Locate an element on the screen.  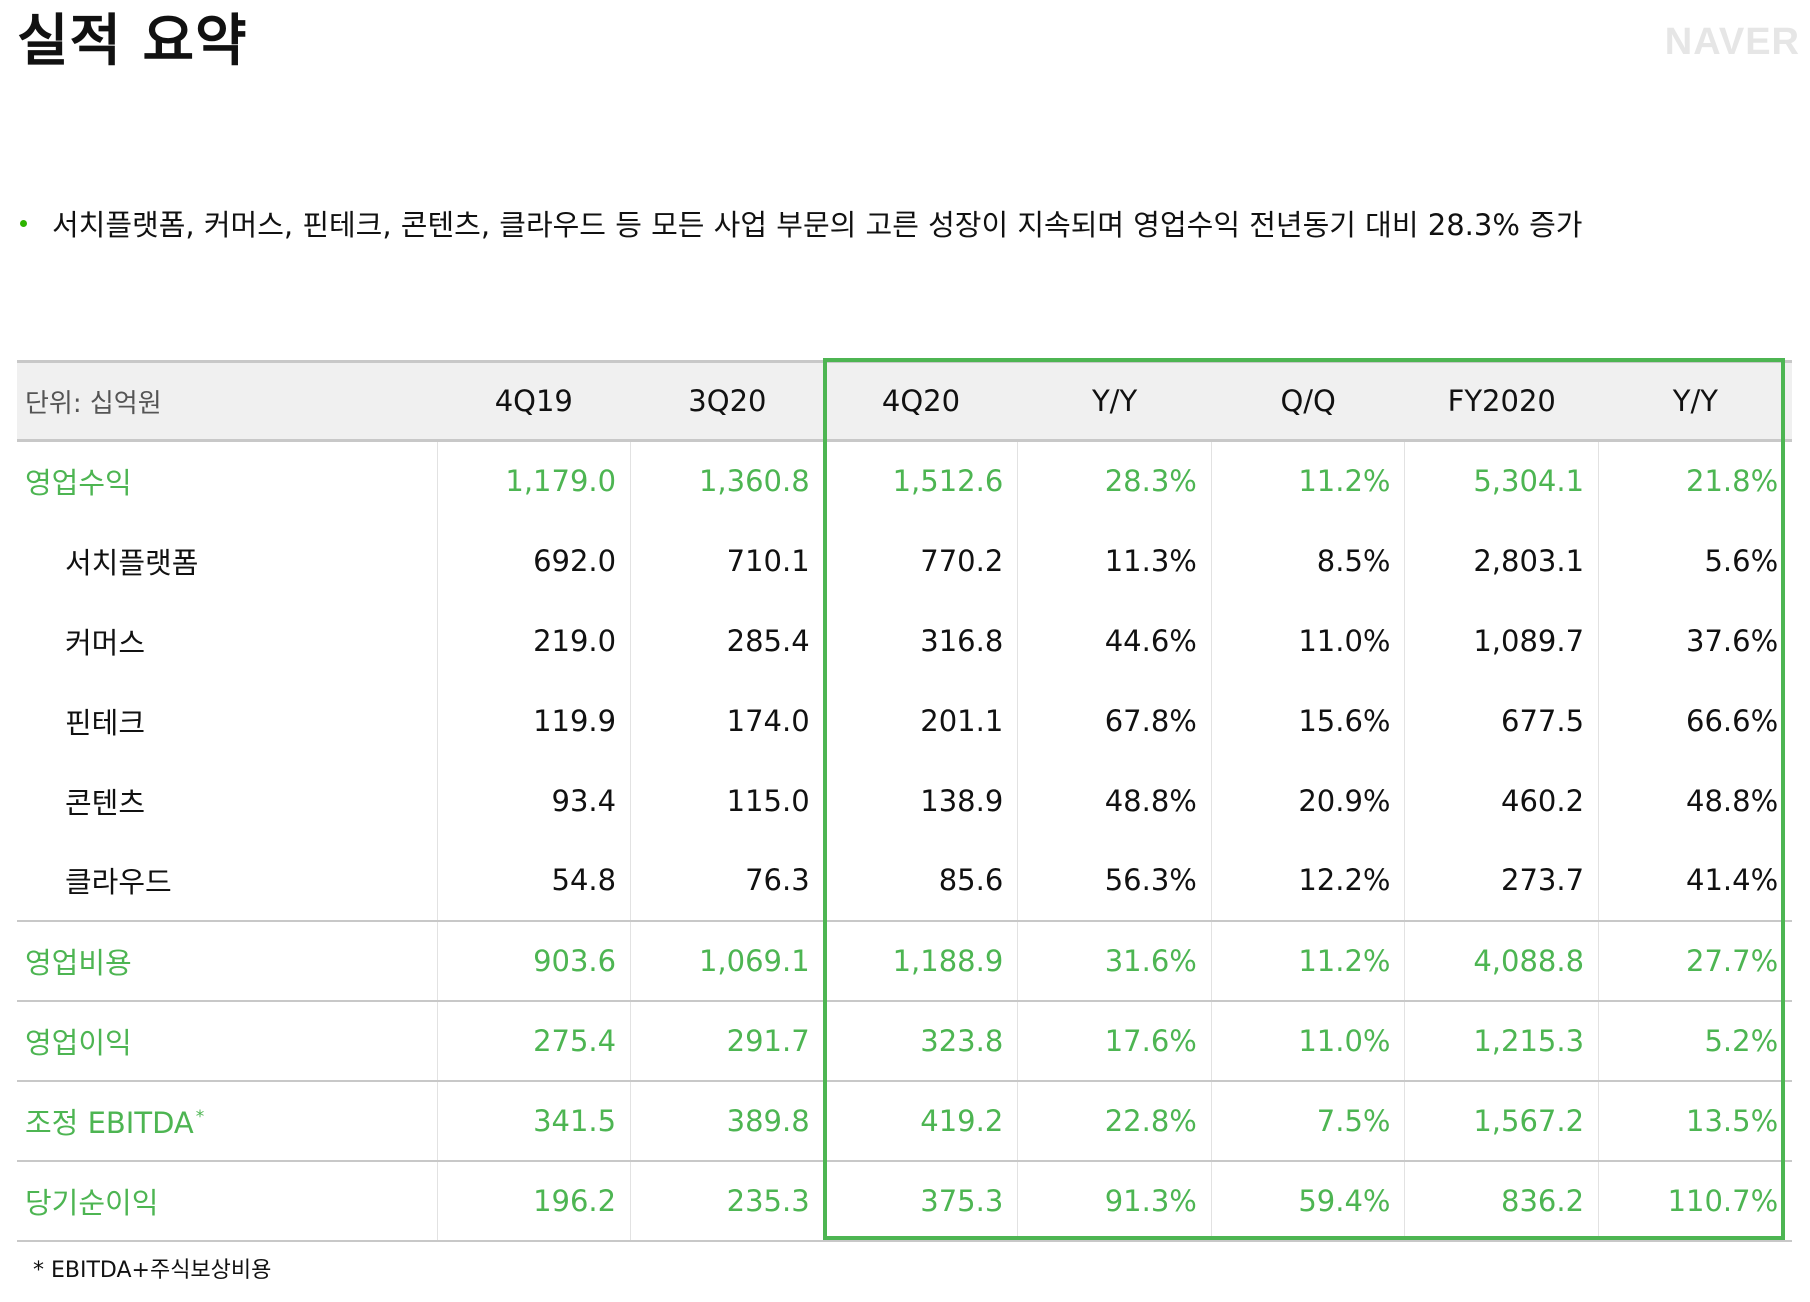
row-label: 콘텐츠 is located at coordinates (105, 802).